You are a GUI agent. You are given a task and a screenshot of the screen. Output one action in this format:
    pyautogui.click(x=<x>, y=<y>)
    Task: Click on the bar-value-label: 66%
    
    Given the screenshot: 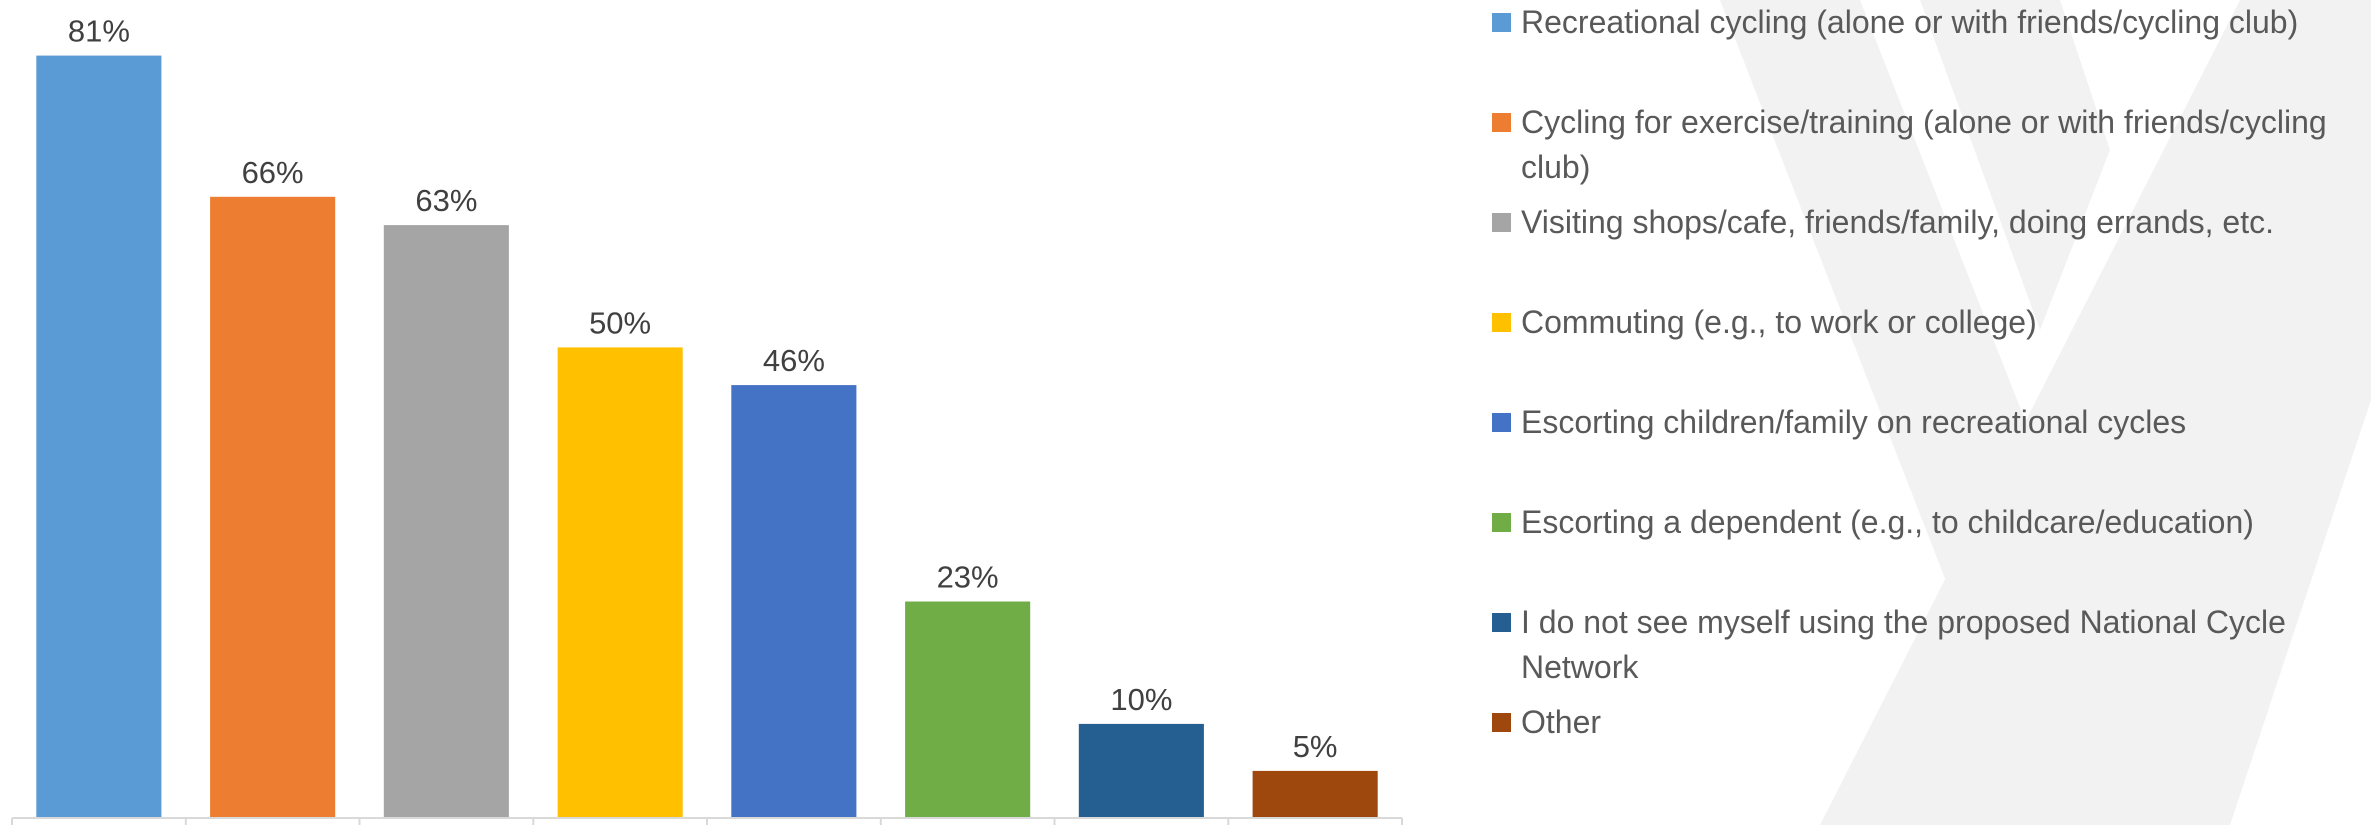 What is the action you would take?
    pyautogui.click(x=273, y=172)
    